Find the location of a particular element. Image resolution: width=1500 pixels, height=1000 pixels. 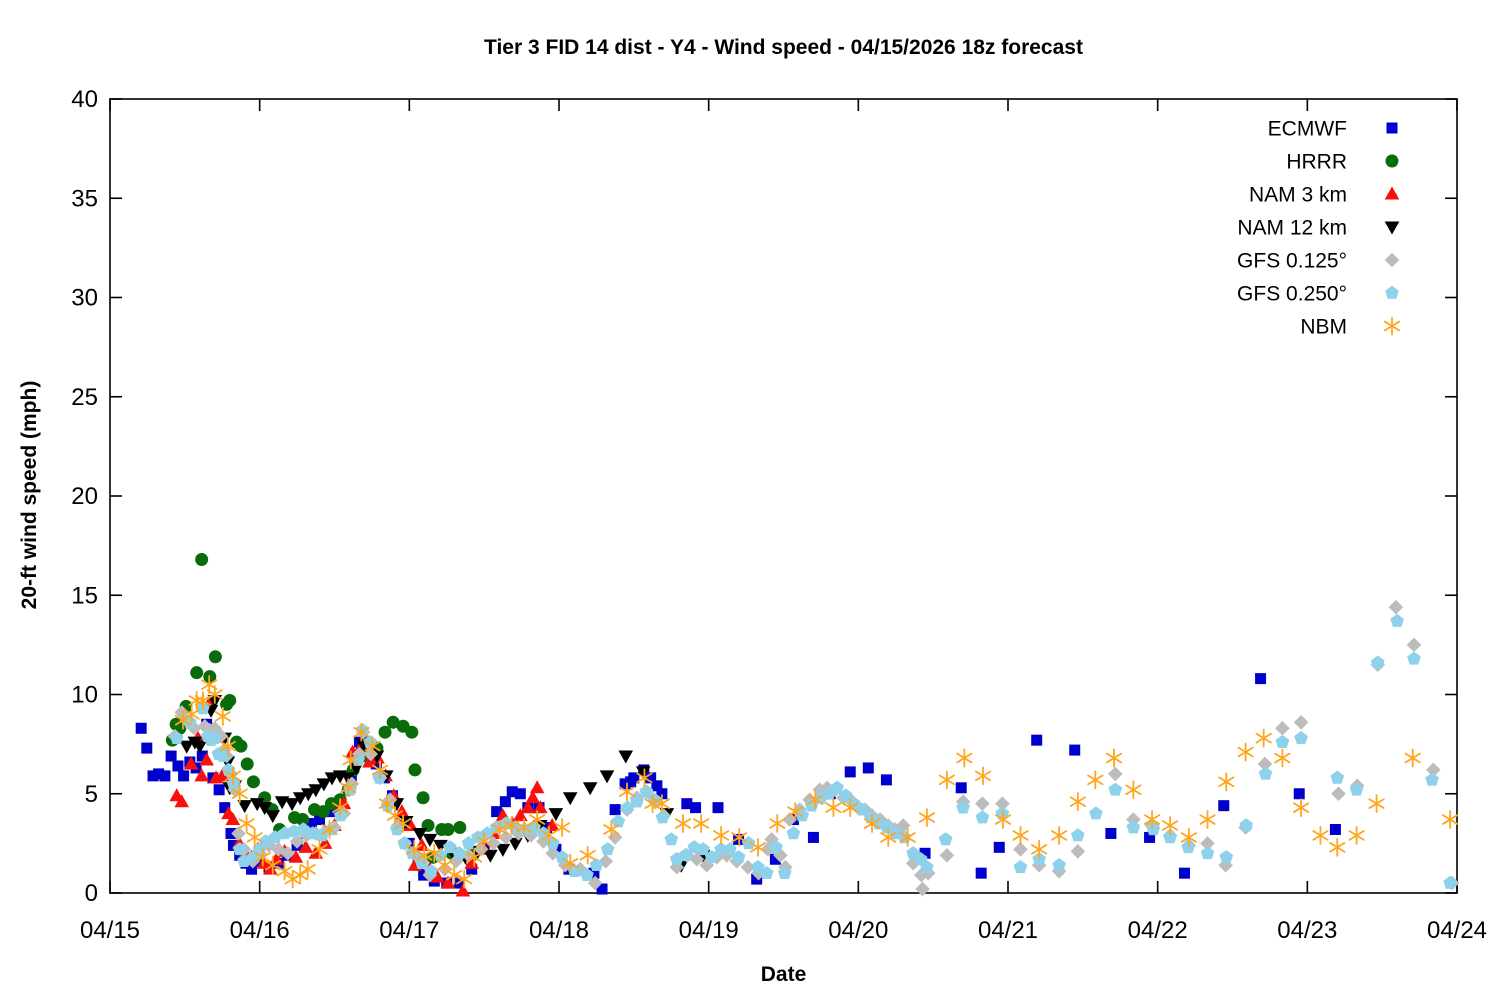

legend-label: GFS 0.250° is located at coordinates (1292, 294).